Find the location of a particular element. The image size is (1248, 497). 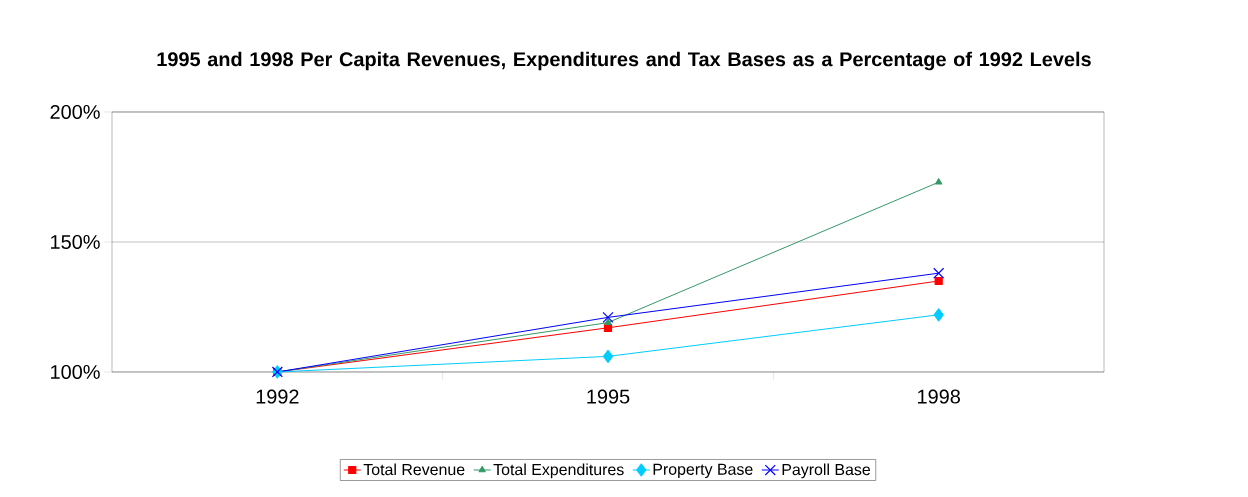

x-tick-label: 1995 is located at coordinates (608, 396).